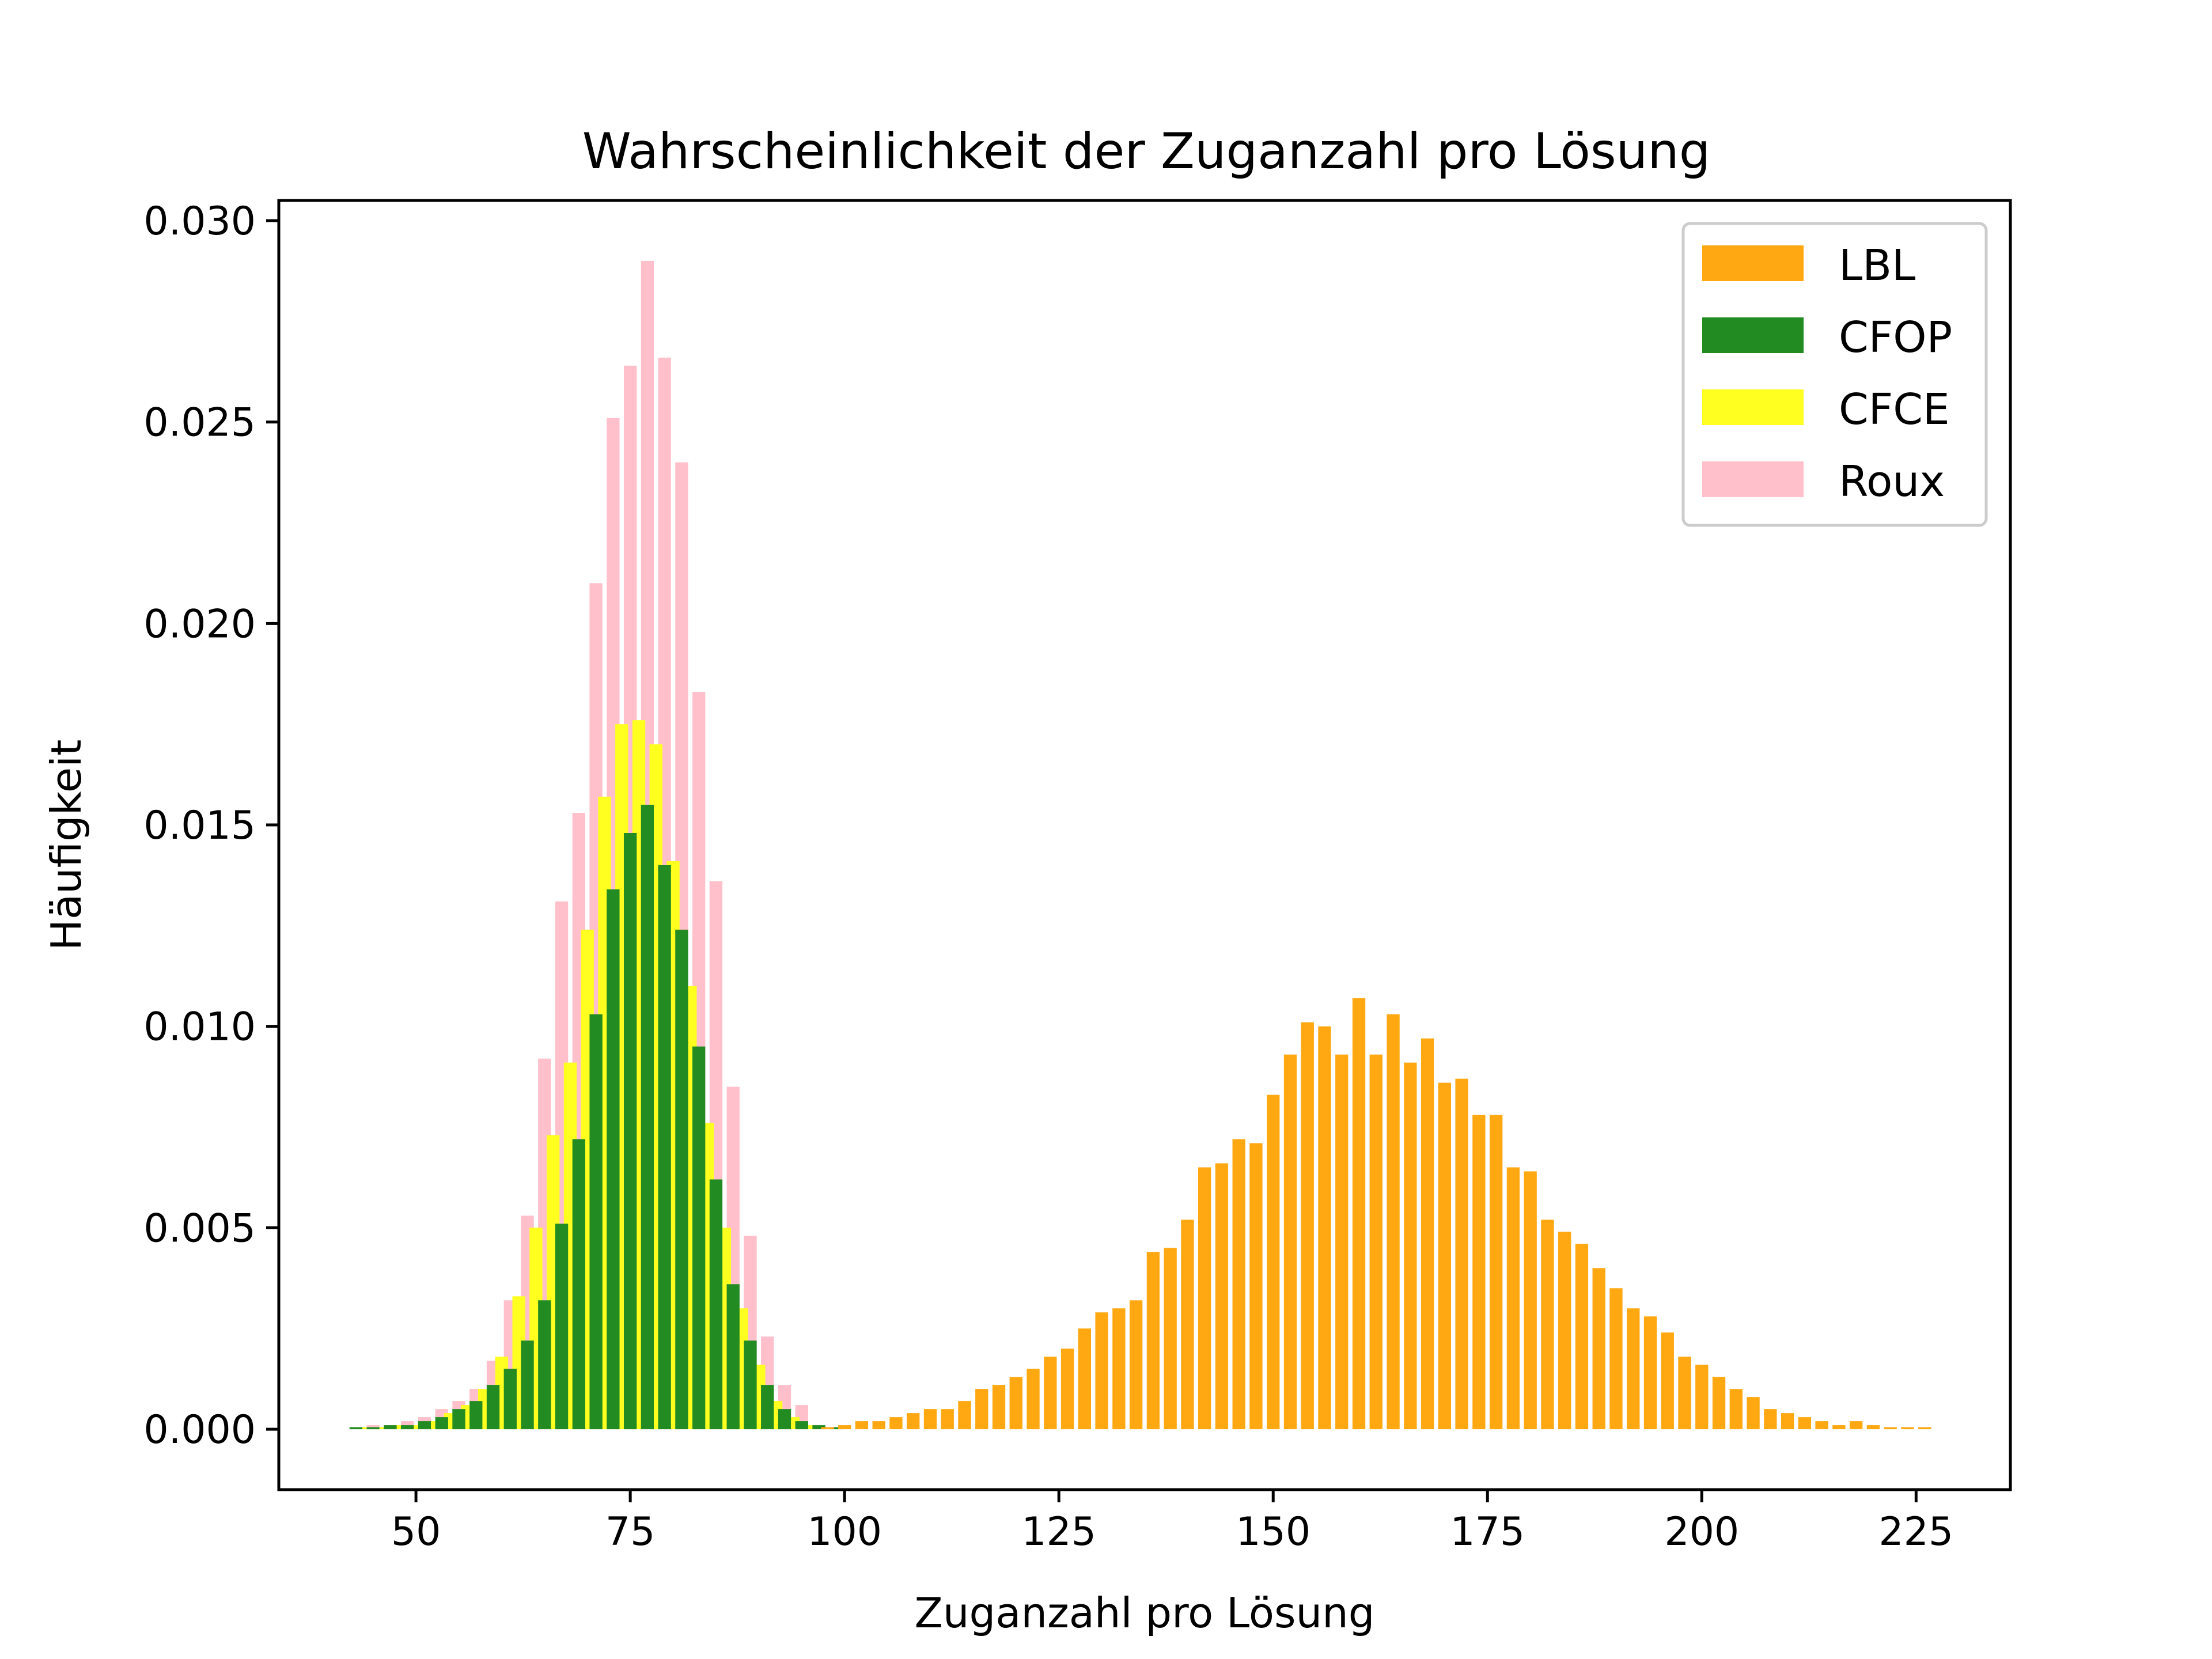 This screenshot has height=1659, width=2212. What do you see at coordinates (1892, 481) in the screenshot?
I see `legend-label-roux: Roux` at bounding box center [1892, 481].